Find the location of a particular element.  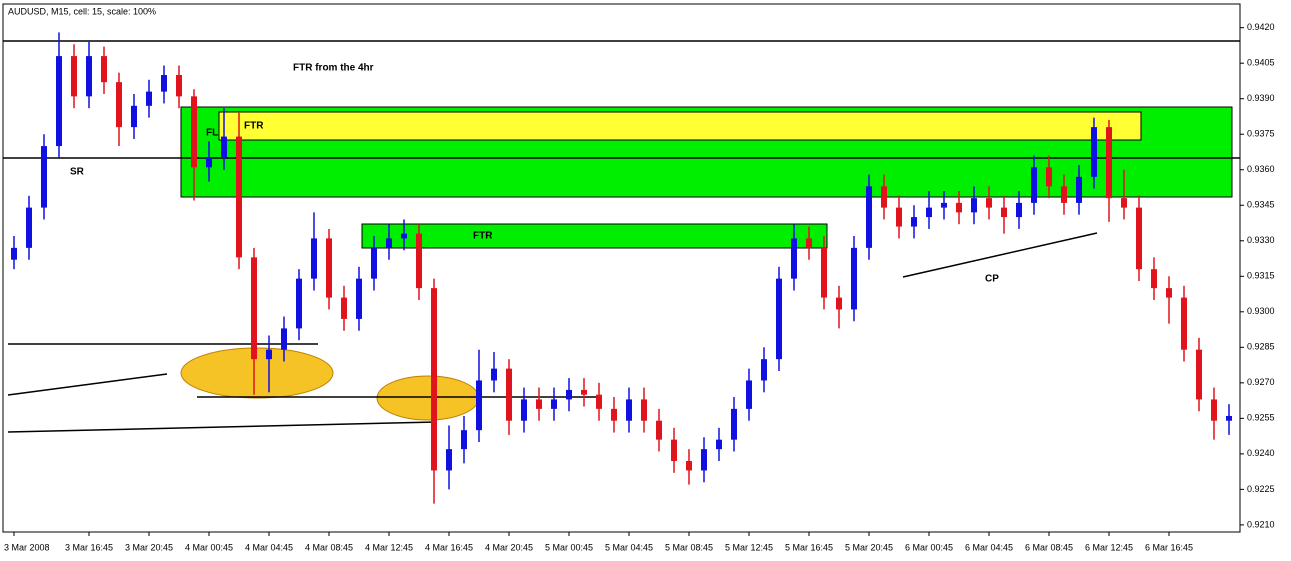

x-tick-label: 6 Mar 16:45 is located at coordinates (1169, 547).